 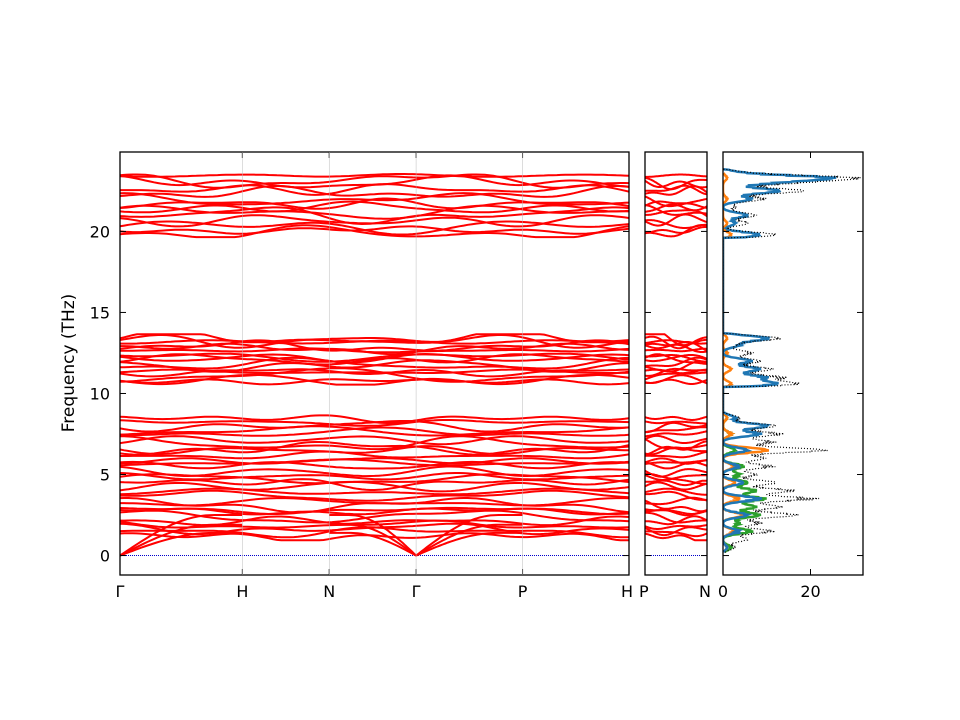 I want to click on dos-curves, so click(x=792, y=360).